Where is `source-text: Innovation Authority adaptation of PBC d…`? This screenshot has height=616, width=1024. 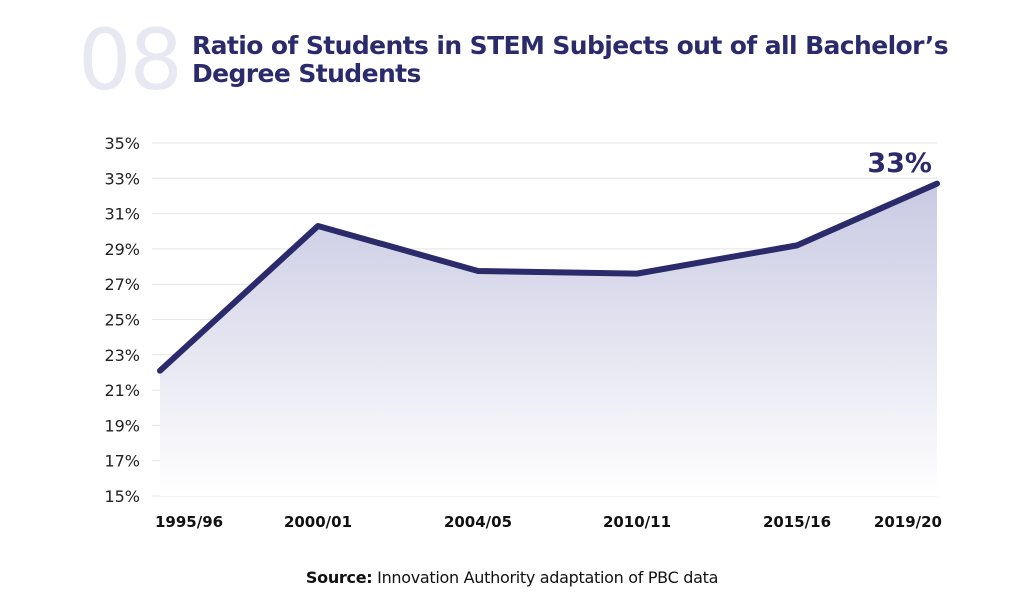
source-text: Innovation Authority adaptation of PBC d… is located at coordinates (548, 577).